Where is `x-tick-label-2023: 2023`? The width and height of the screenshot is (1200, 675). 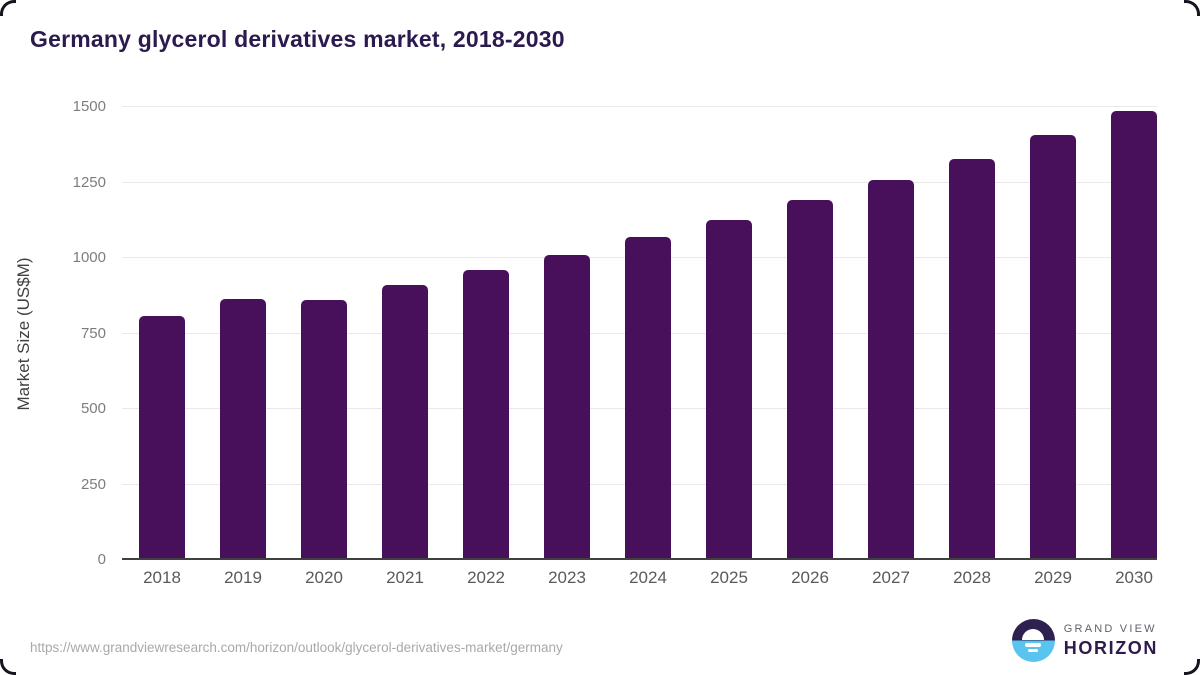
x-tick-label-2023: 2023 is located at coordinates (567, 577).